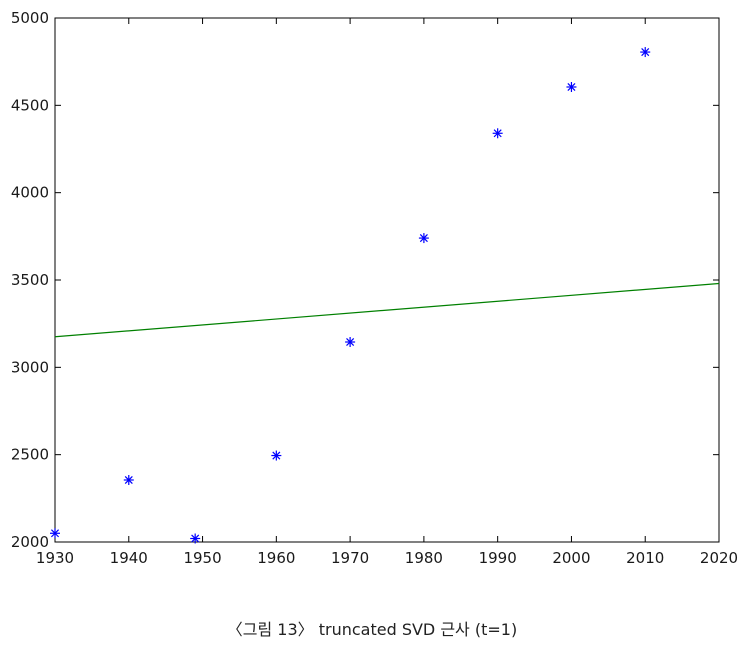 Image resolution: width=744 pixels, height=649 pixels. I want to click on x-tick-label: 2020, so click(719, 558).